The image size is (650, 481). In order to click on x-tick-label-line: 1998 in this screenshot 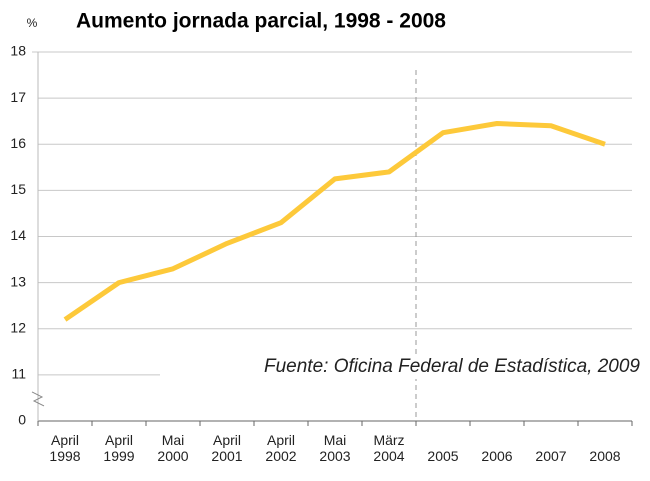, I will do `click(64, 456)`.